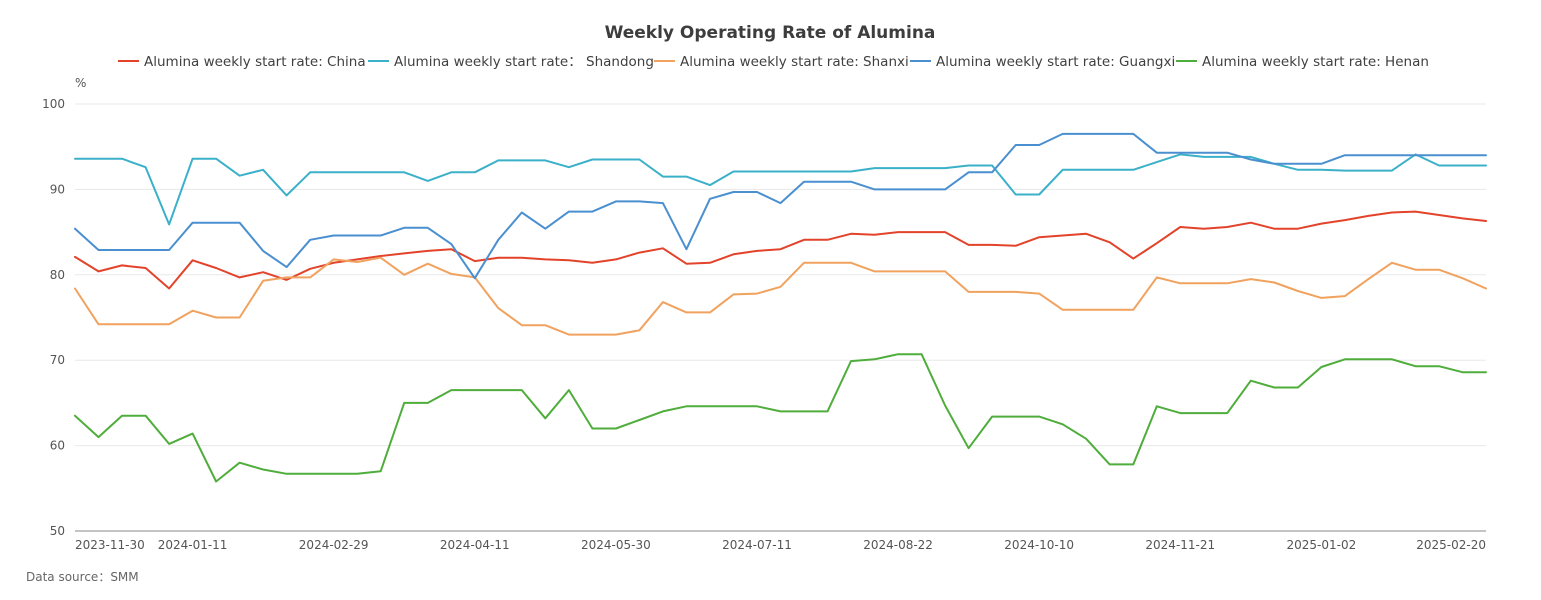 This screenshot has width=1541, height=600. Describe the element at coordinates (475, 545) in the screenshot. I see `x-tick-label: 2024-04-11` at that location.